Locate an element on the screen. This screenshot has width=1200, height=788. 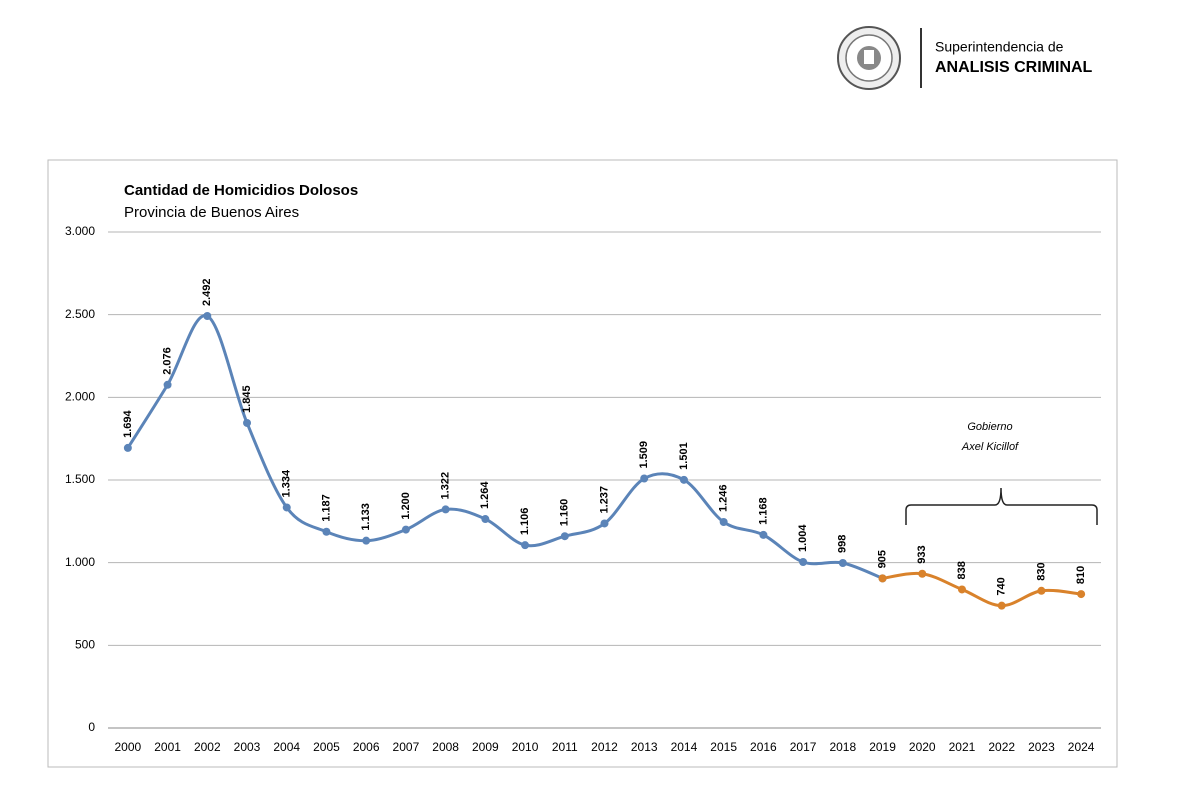
x-tick-label: 2002 is located at coordinates (207, 747).